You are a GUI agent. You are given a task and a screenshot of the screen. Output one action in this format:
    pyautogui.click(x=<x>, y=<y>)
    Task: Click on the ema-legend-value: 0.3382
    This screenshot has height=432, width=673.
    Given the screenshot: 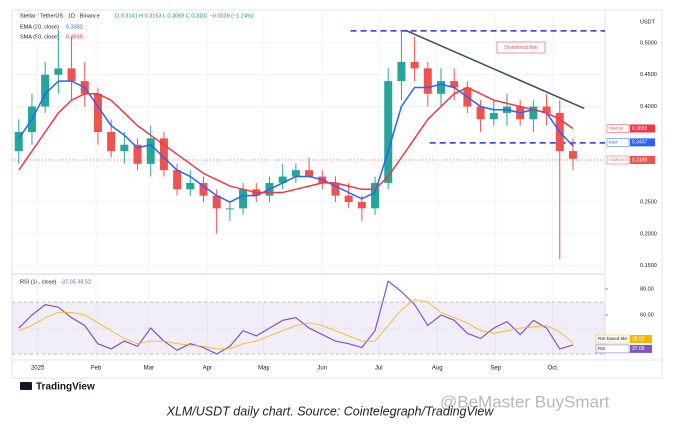 What is the action you would take?
    pyautogui.click(x=74, y=27)
    